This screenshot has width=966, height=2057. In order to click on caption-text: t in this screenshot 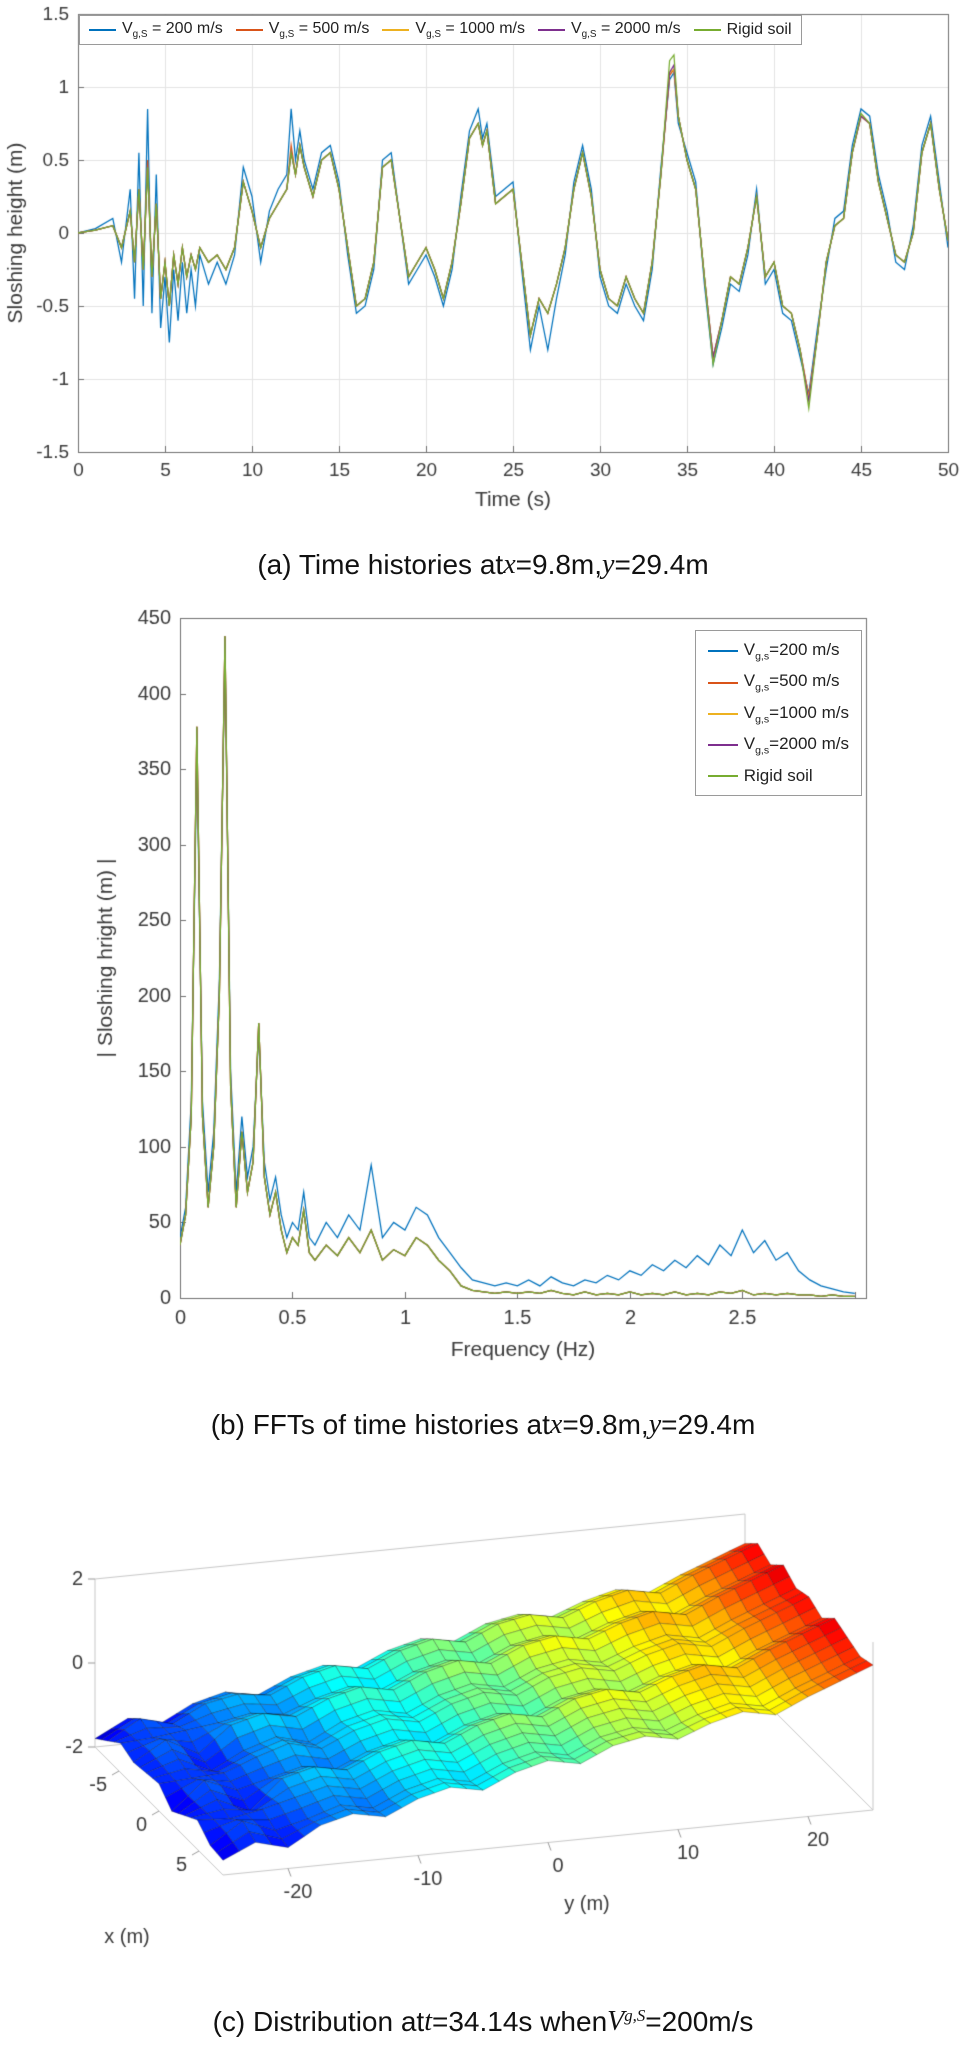, I will do `click(428, 2021)`.